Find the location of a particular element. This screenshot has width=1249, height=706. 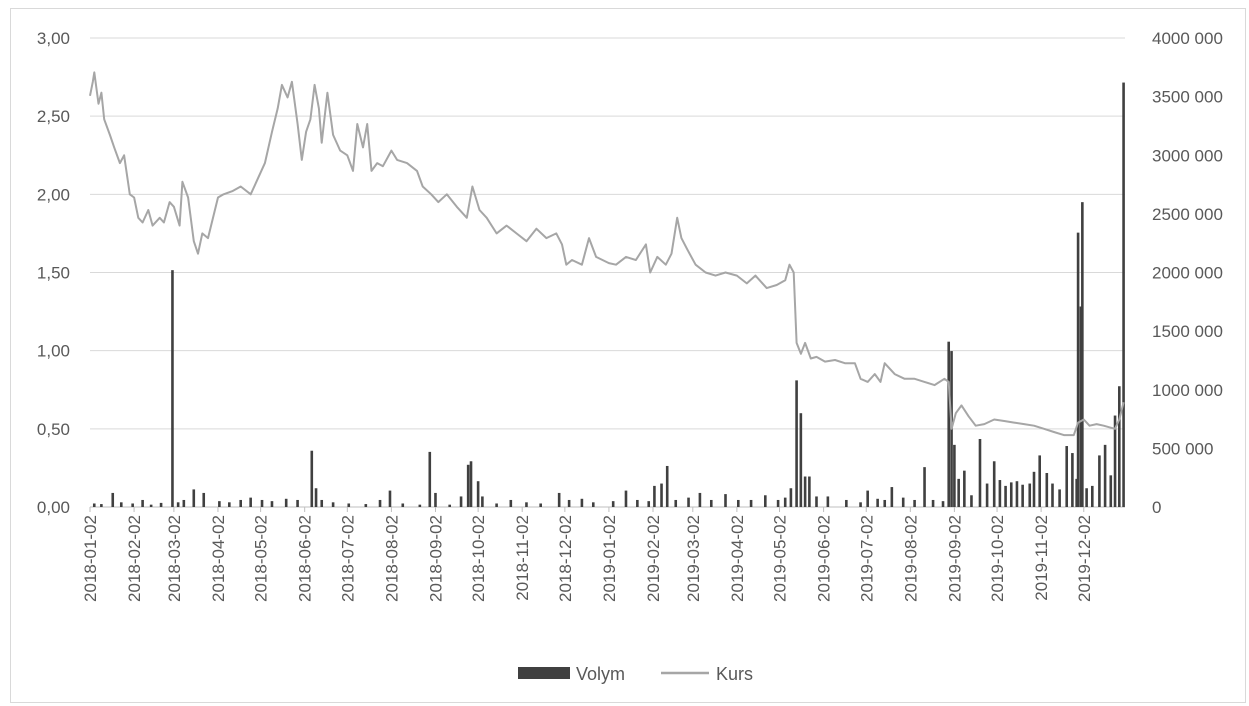

x-tick-label: 2018-12-02 is located at coordinates (565, 558).